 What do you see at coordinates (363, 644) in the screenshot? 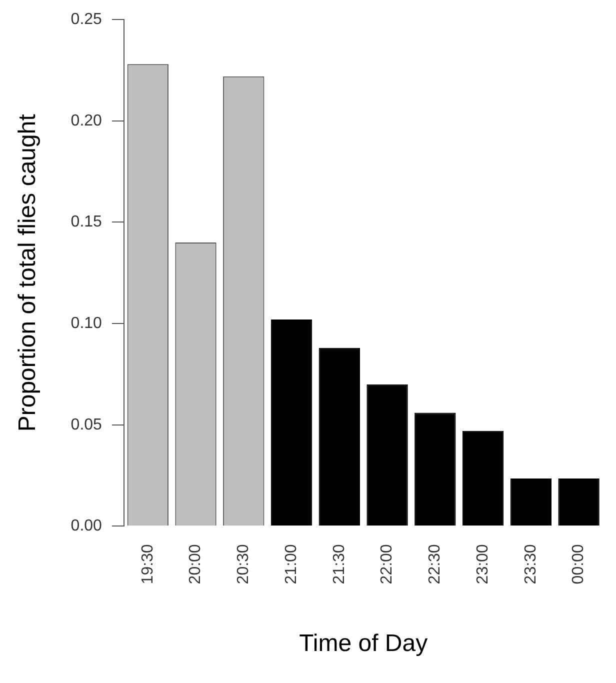
I see `x-axis-title: Time of Day` at bounding box center [363, 644].